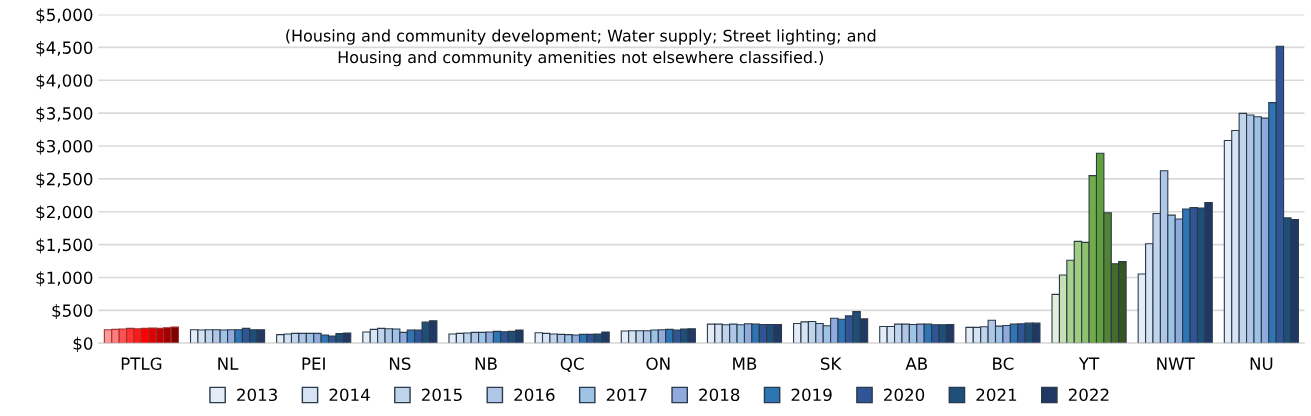 This screenshot has height=416, width=1311. What do you see at coordinates (64, 279) in the screenshot?
I see `y-tick-label: $1,000` at bounding box center [64, 279].